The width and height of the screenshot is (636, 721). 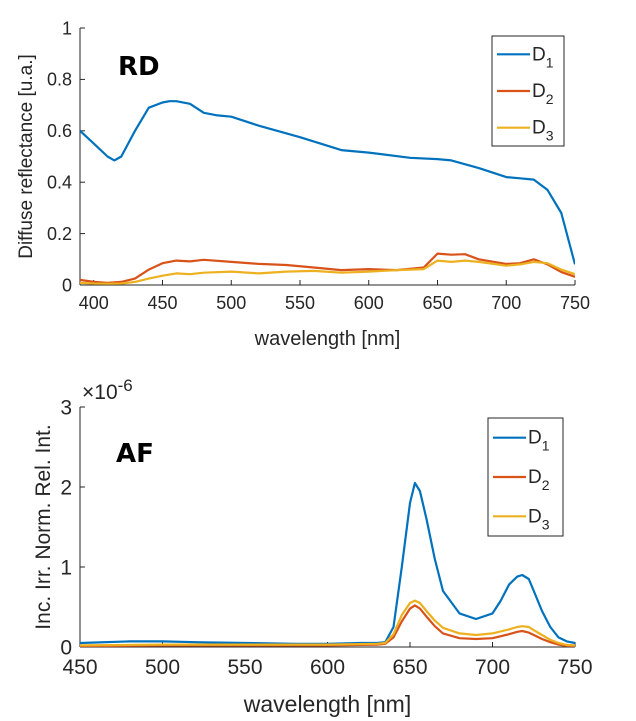 I want to click on y-tick-label: 3, so click(x=66, y=407).